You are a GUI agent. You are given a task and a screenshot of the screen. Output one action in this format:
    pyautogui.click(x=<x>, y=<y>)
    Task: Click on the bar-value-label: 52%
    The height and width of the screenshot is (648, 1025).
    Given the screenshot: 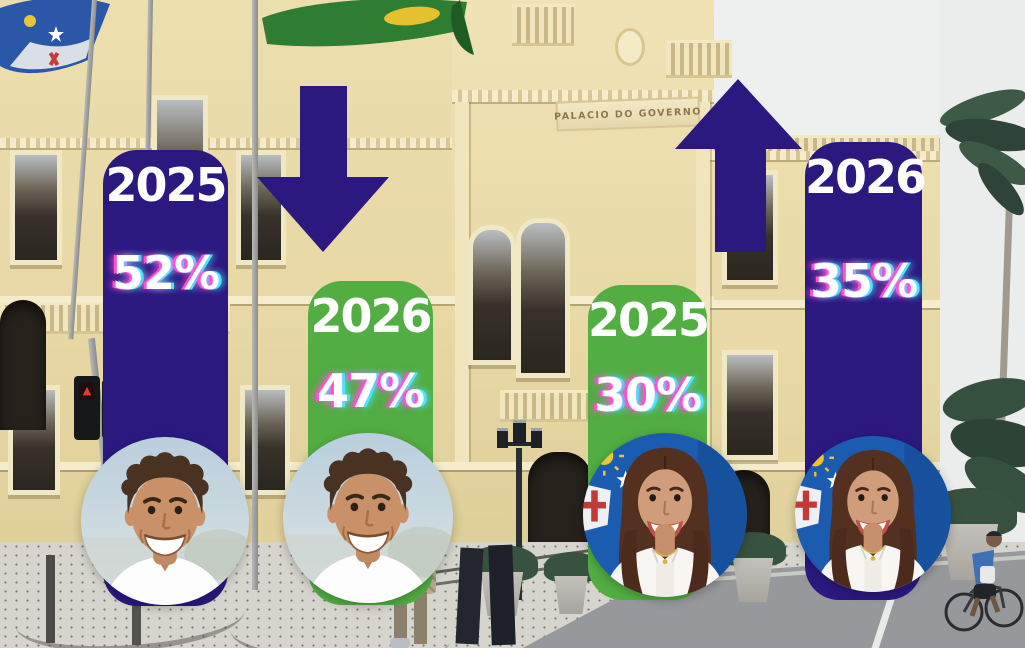 What is the action you would take?
    pyautogui.click(x=165, y=273)
    